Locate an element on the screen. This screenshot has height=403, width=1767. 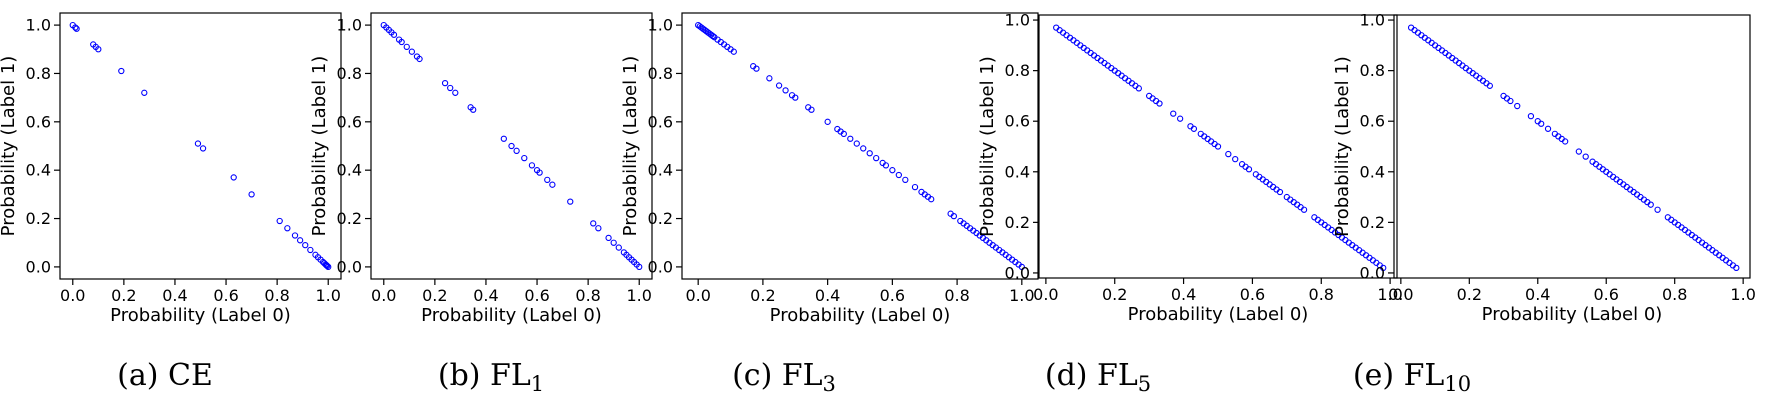
panel-caption-main: (a) CE is located at coordinates (165, 375).